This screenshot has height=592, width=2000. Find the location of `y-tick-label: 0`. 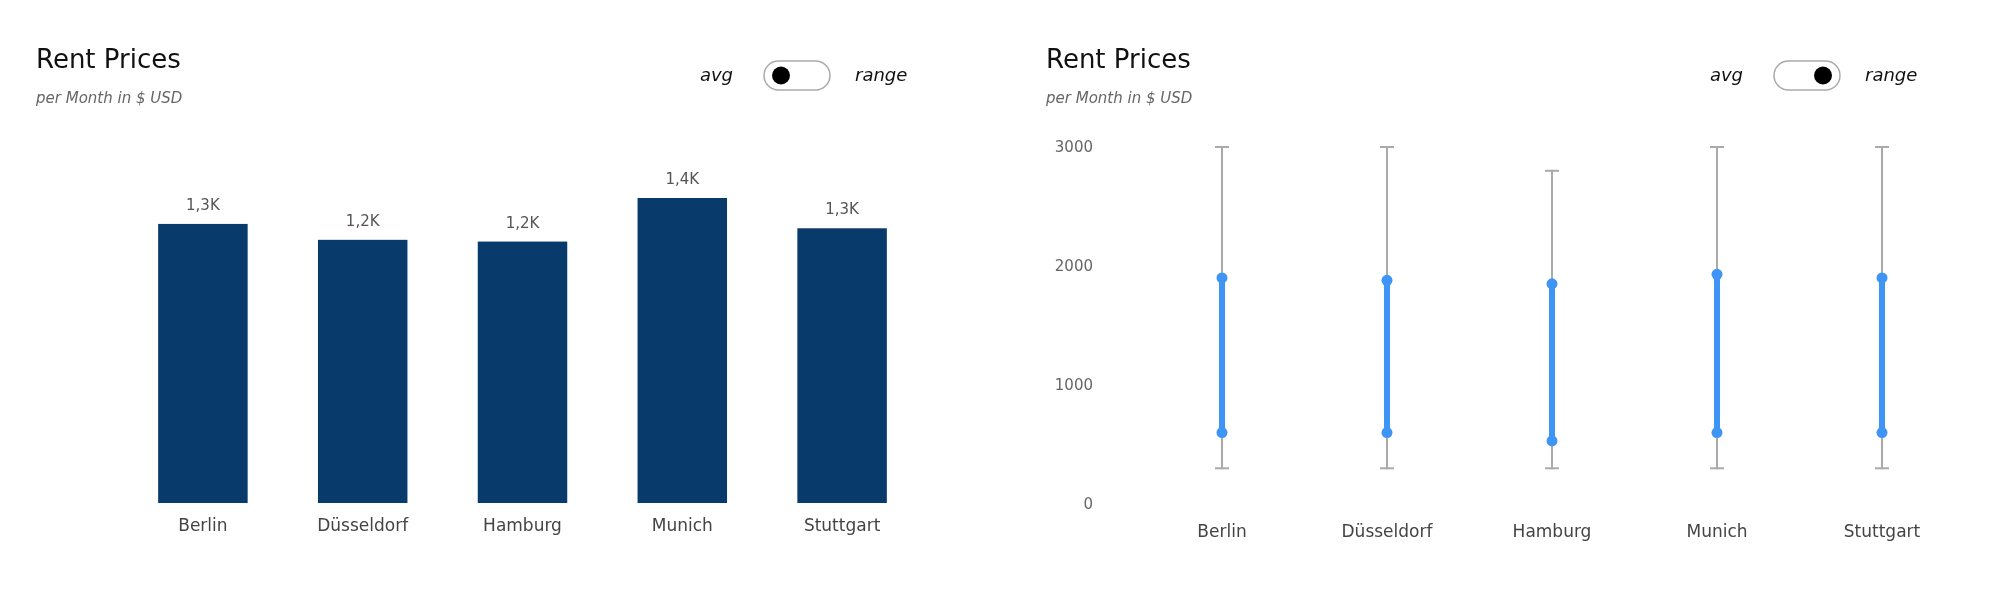

y-tick-label: 0 is located at coordinates (1088, 504).